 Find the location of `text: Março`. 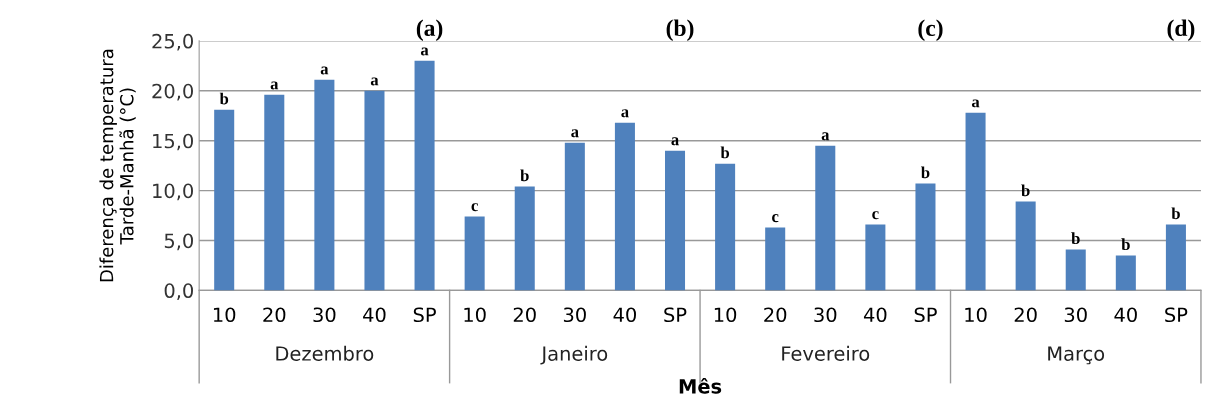

text: Março is located at coordinates (1076, 355).